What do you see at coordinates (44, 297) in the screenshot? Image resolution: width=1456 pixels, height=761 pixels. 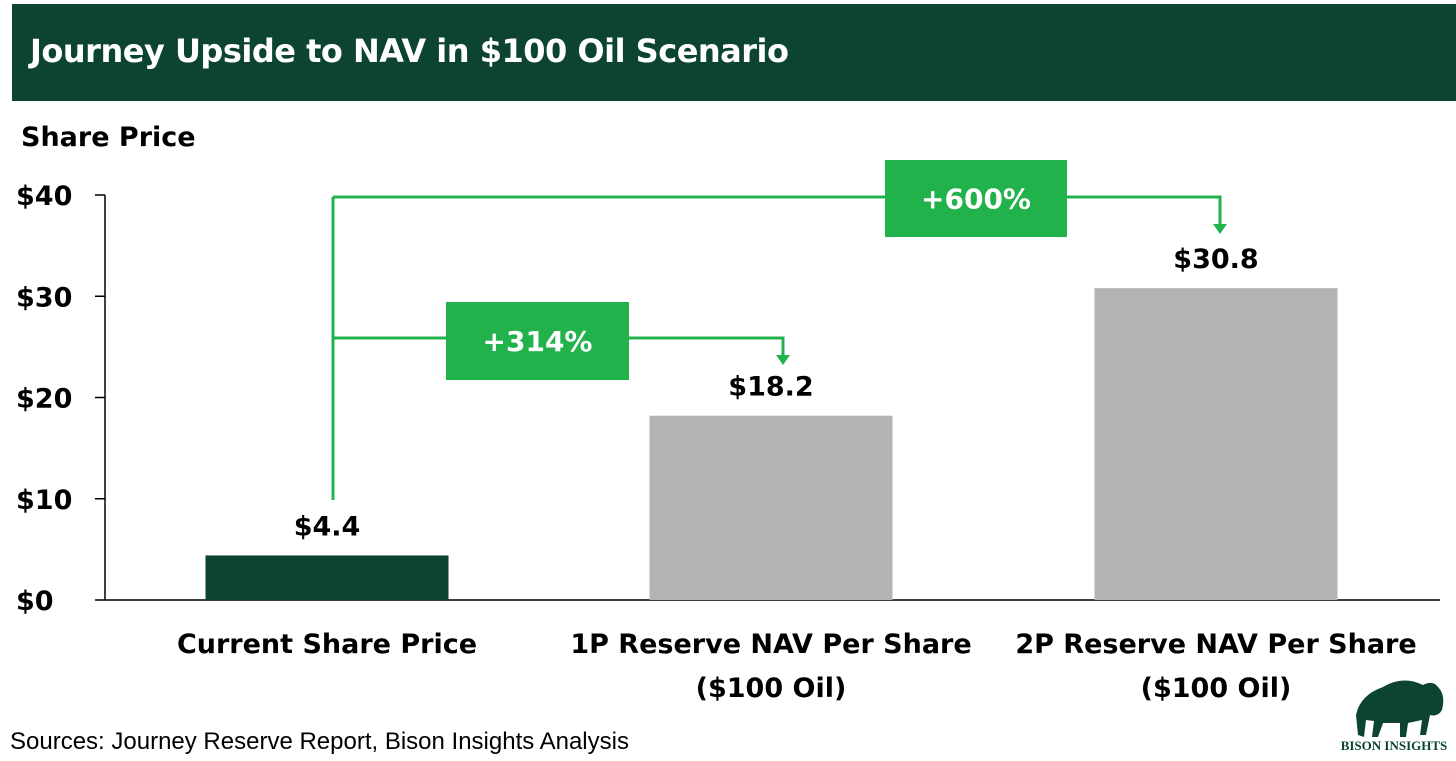 I see `y-tick-label: $30` at bounding box center [44, 297].